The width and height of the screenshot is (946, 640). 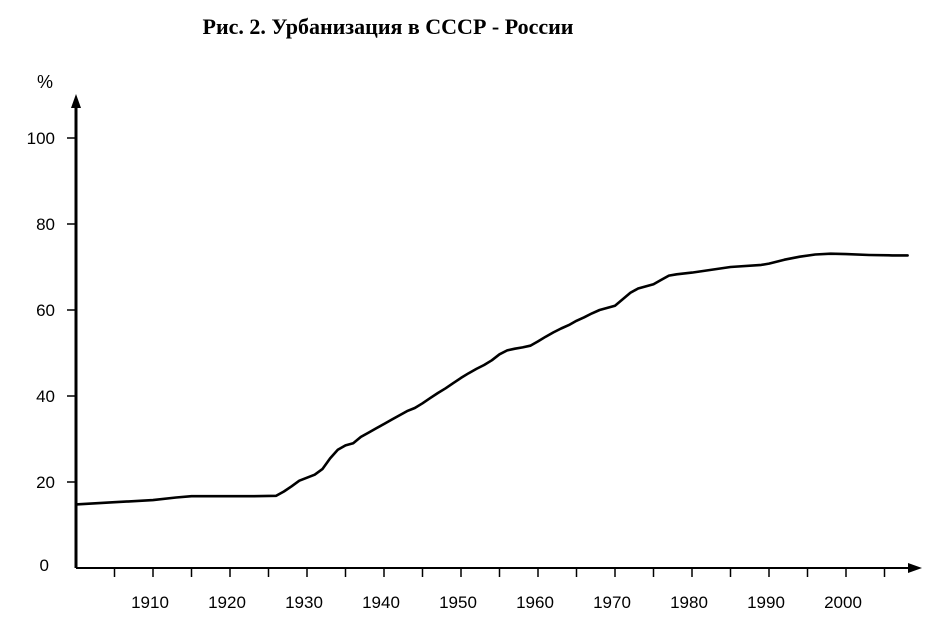 What do you see at coordinates (766, 602) in the screenshot?
I see `x-tick-label: 1990` at bounding box center [766, 602].